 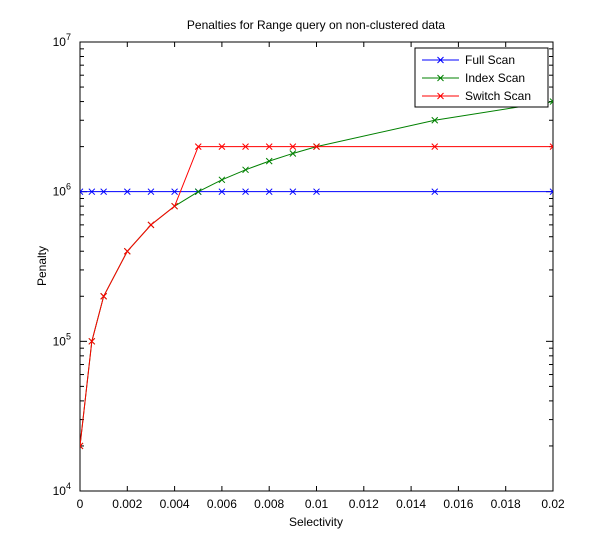 I want to click on x-tick-label: 0.02, so click(x=553, y=504).